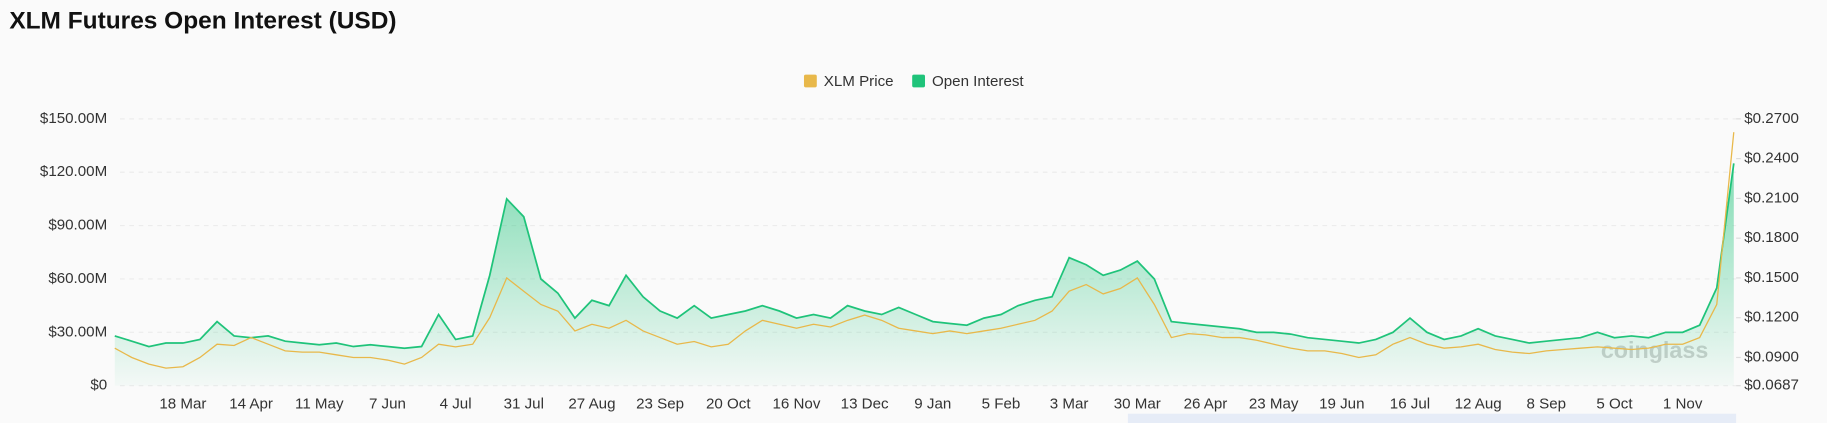 Image resolution: width=1827 pixels, height=423 pixels. Describe the element at coordinates (859, 81) in the screenshot. I see `legend-label: XLM Price` at that location.